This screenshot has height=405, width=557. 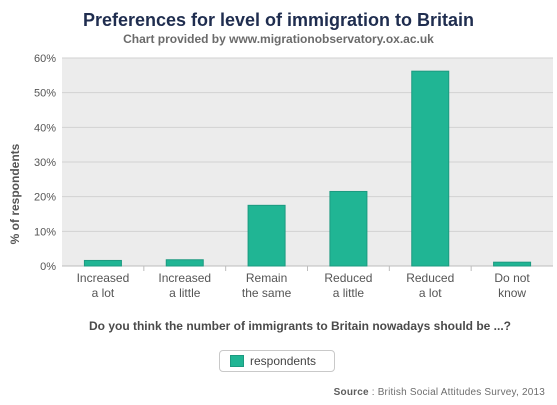 What do you see at coordinates (45, 198) in the screenshot?
I see `y-tick-label: 20%` at bounding box center [45, 198].